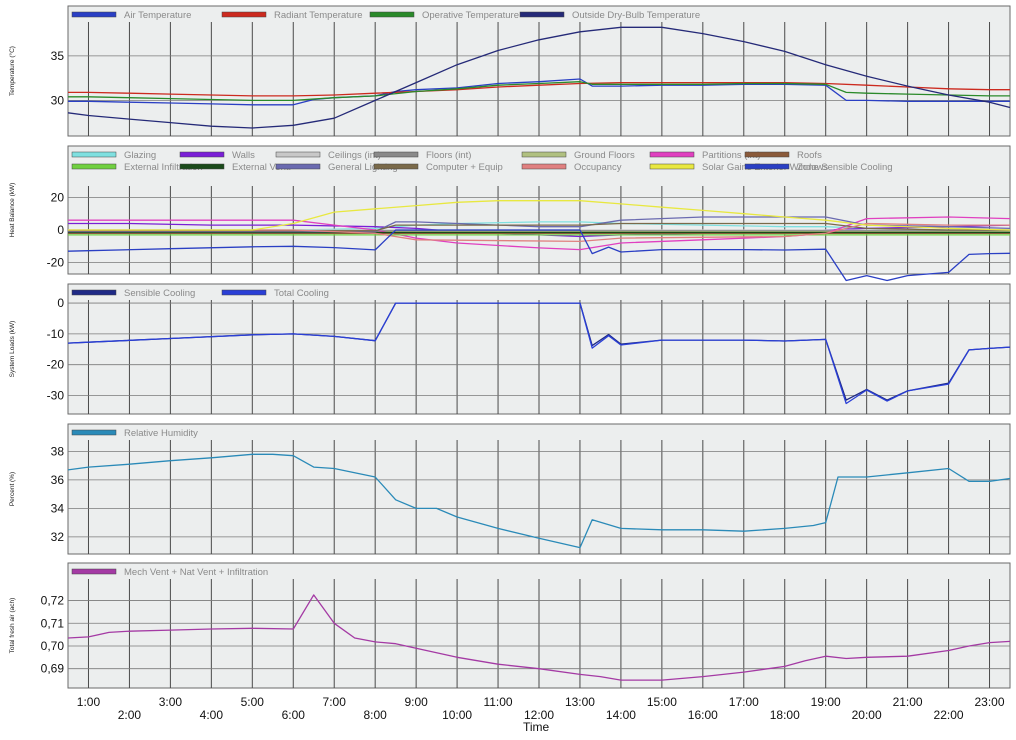  What do you see at coordinates (53, 646) in the screenshot?
I see `y-tick-label: 0,70` at bounding box center [53, 646].